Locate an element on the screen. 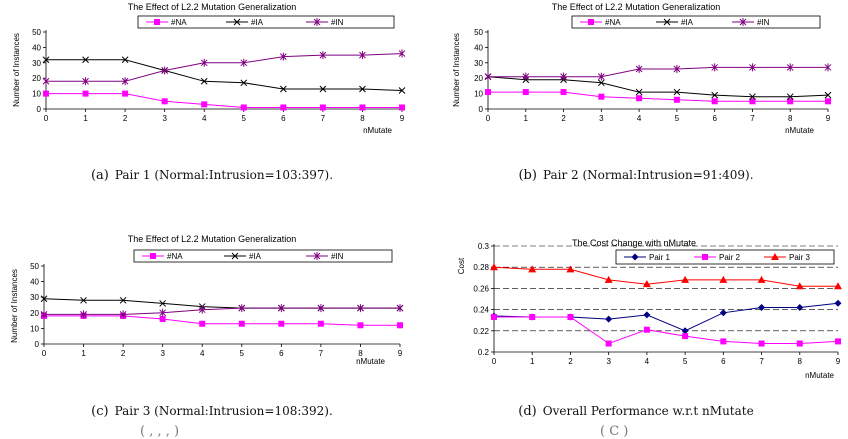  chart-a-x-tick-label: 2 is located at coordinates (125, 118).